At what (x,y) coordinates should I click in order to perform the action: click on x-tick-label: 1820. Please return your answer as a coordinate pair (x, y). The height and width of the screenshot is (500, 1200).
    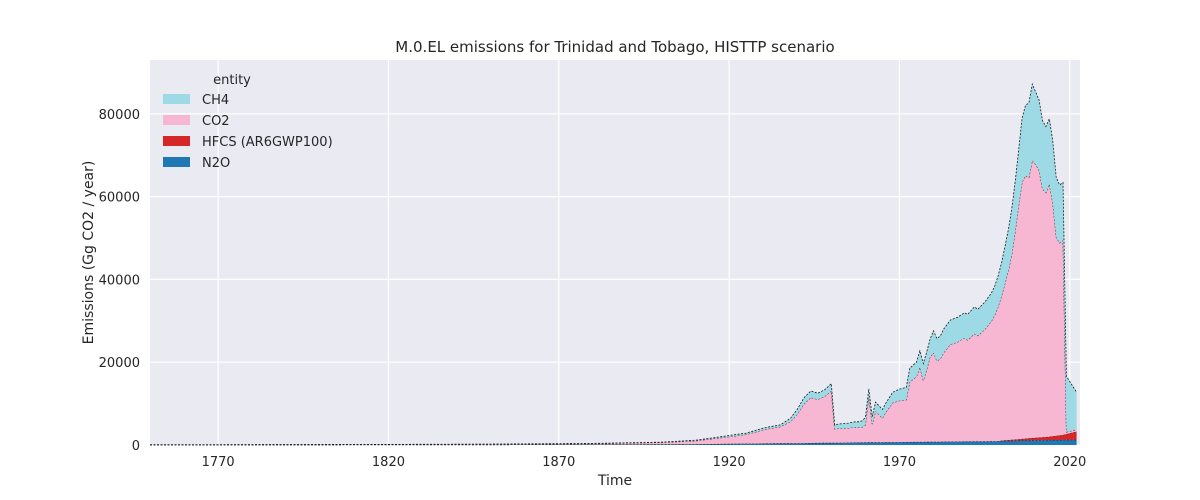
    Looking at the image, I should click on (388, 462).